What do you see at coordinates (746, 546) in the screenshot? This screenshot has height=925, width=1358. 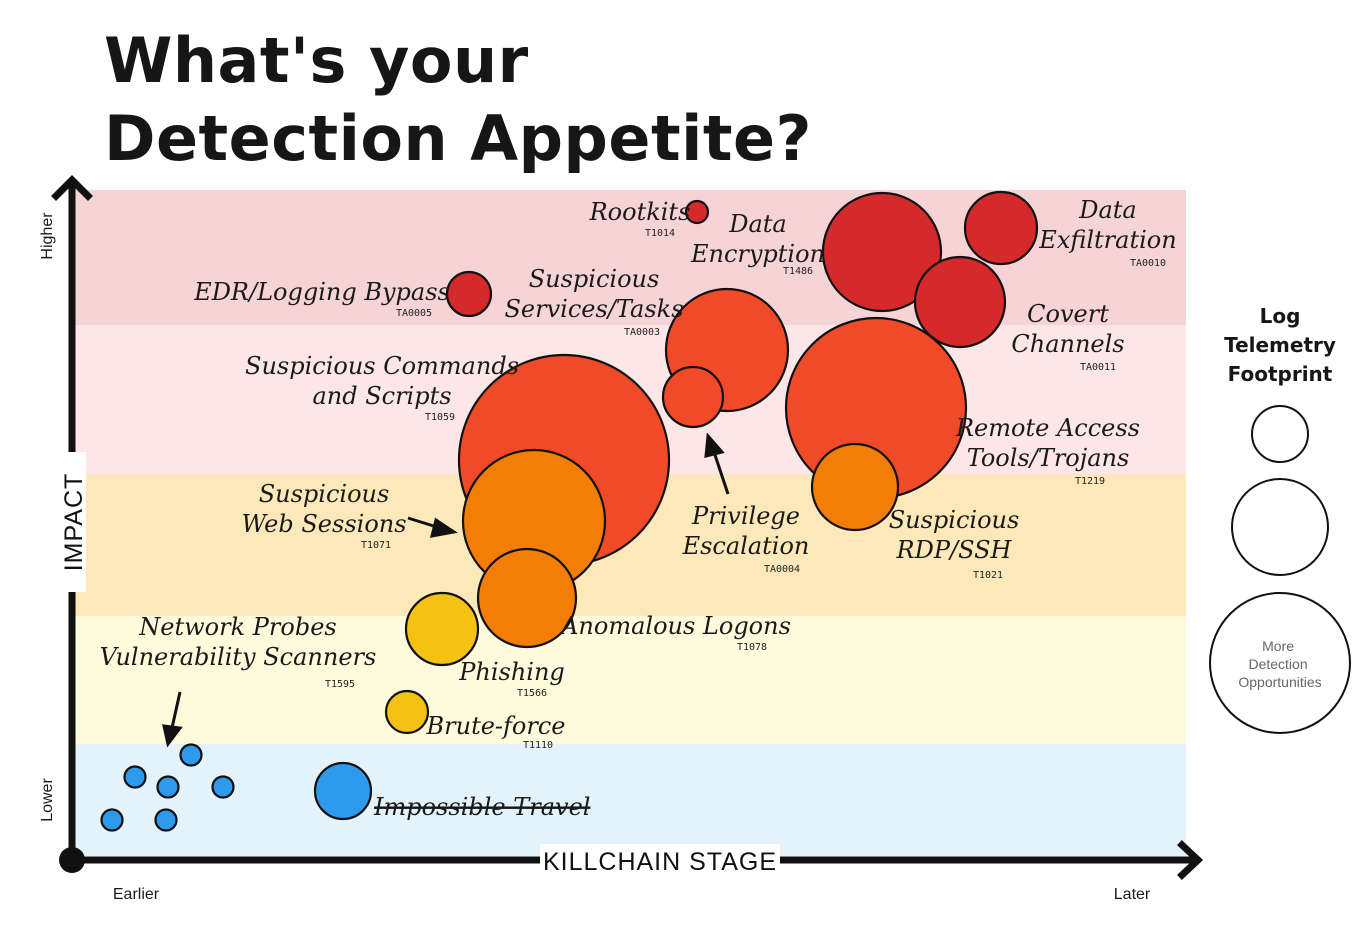 I see `label-line: Escalation` at bounding box center [746, 546].